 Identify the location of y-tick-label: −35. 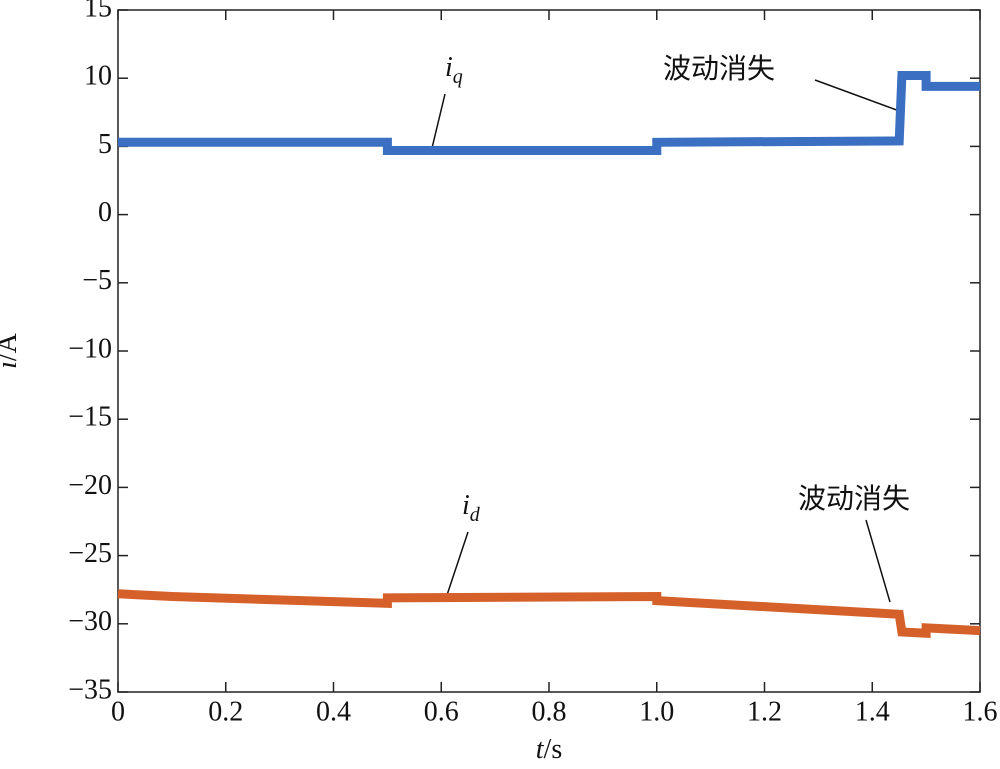
(90, 689).